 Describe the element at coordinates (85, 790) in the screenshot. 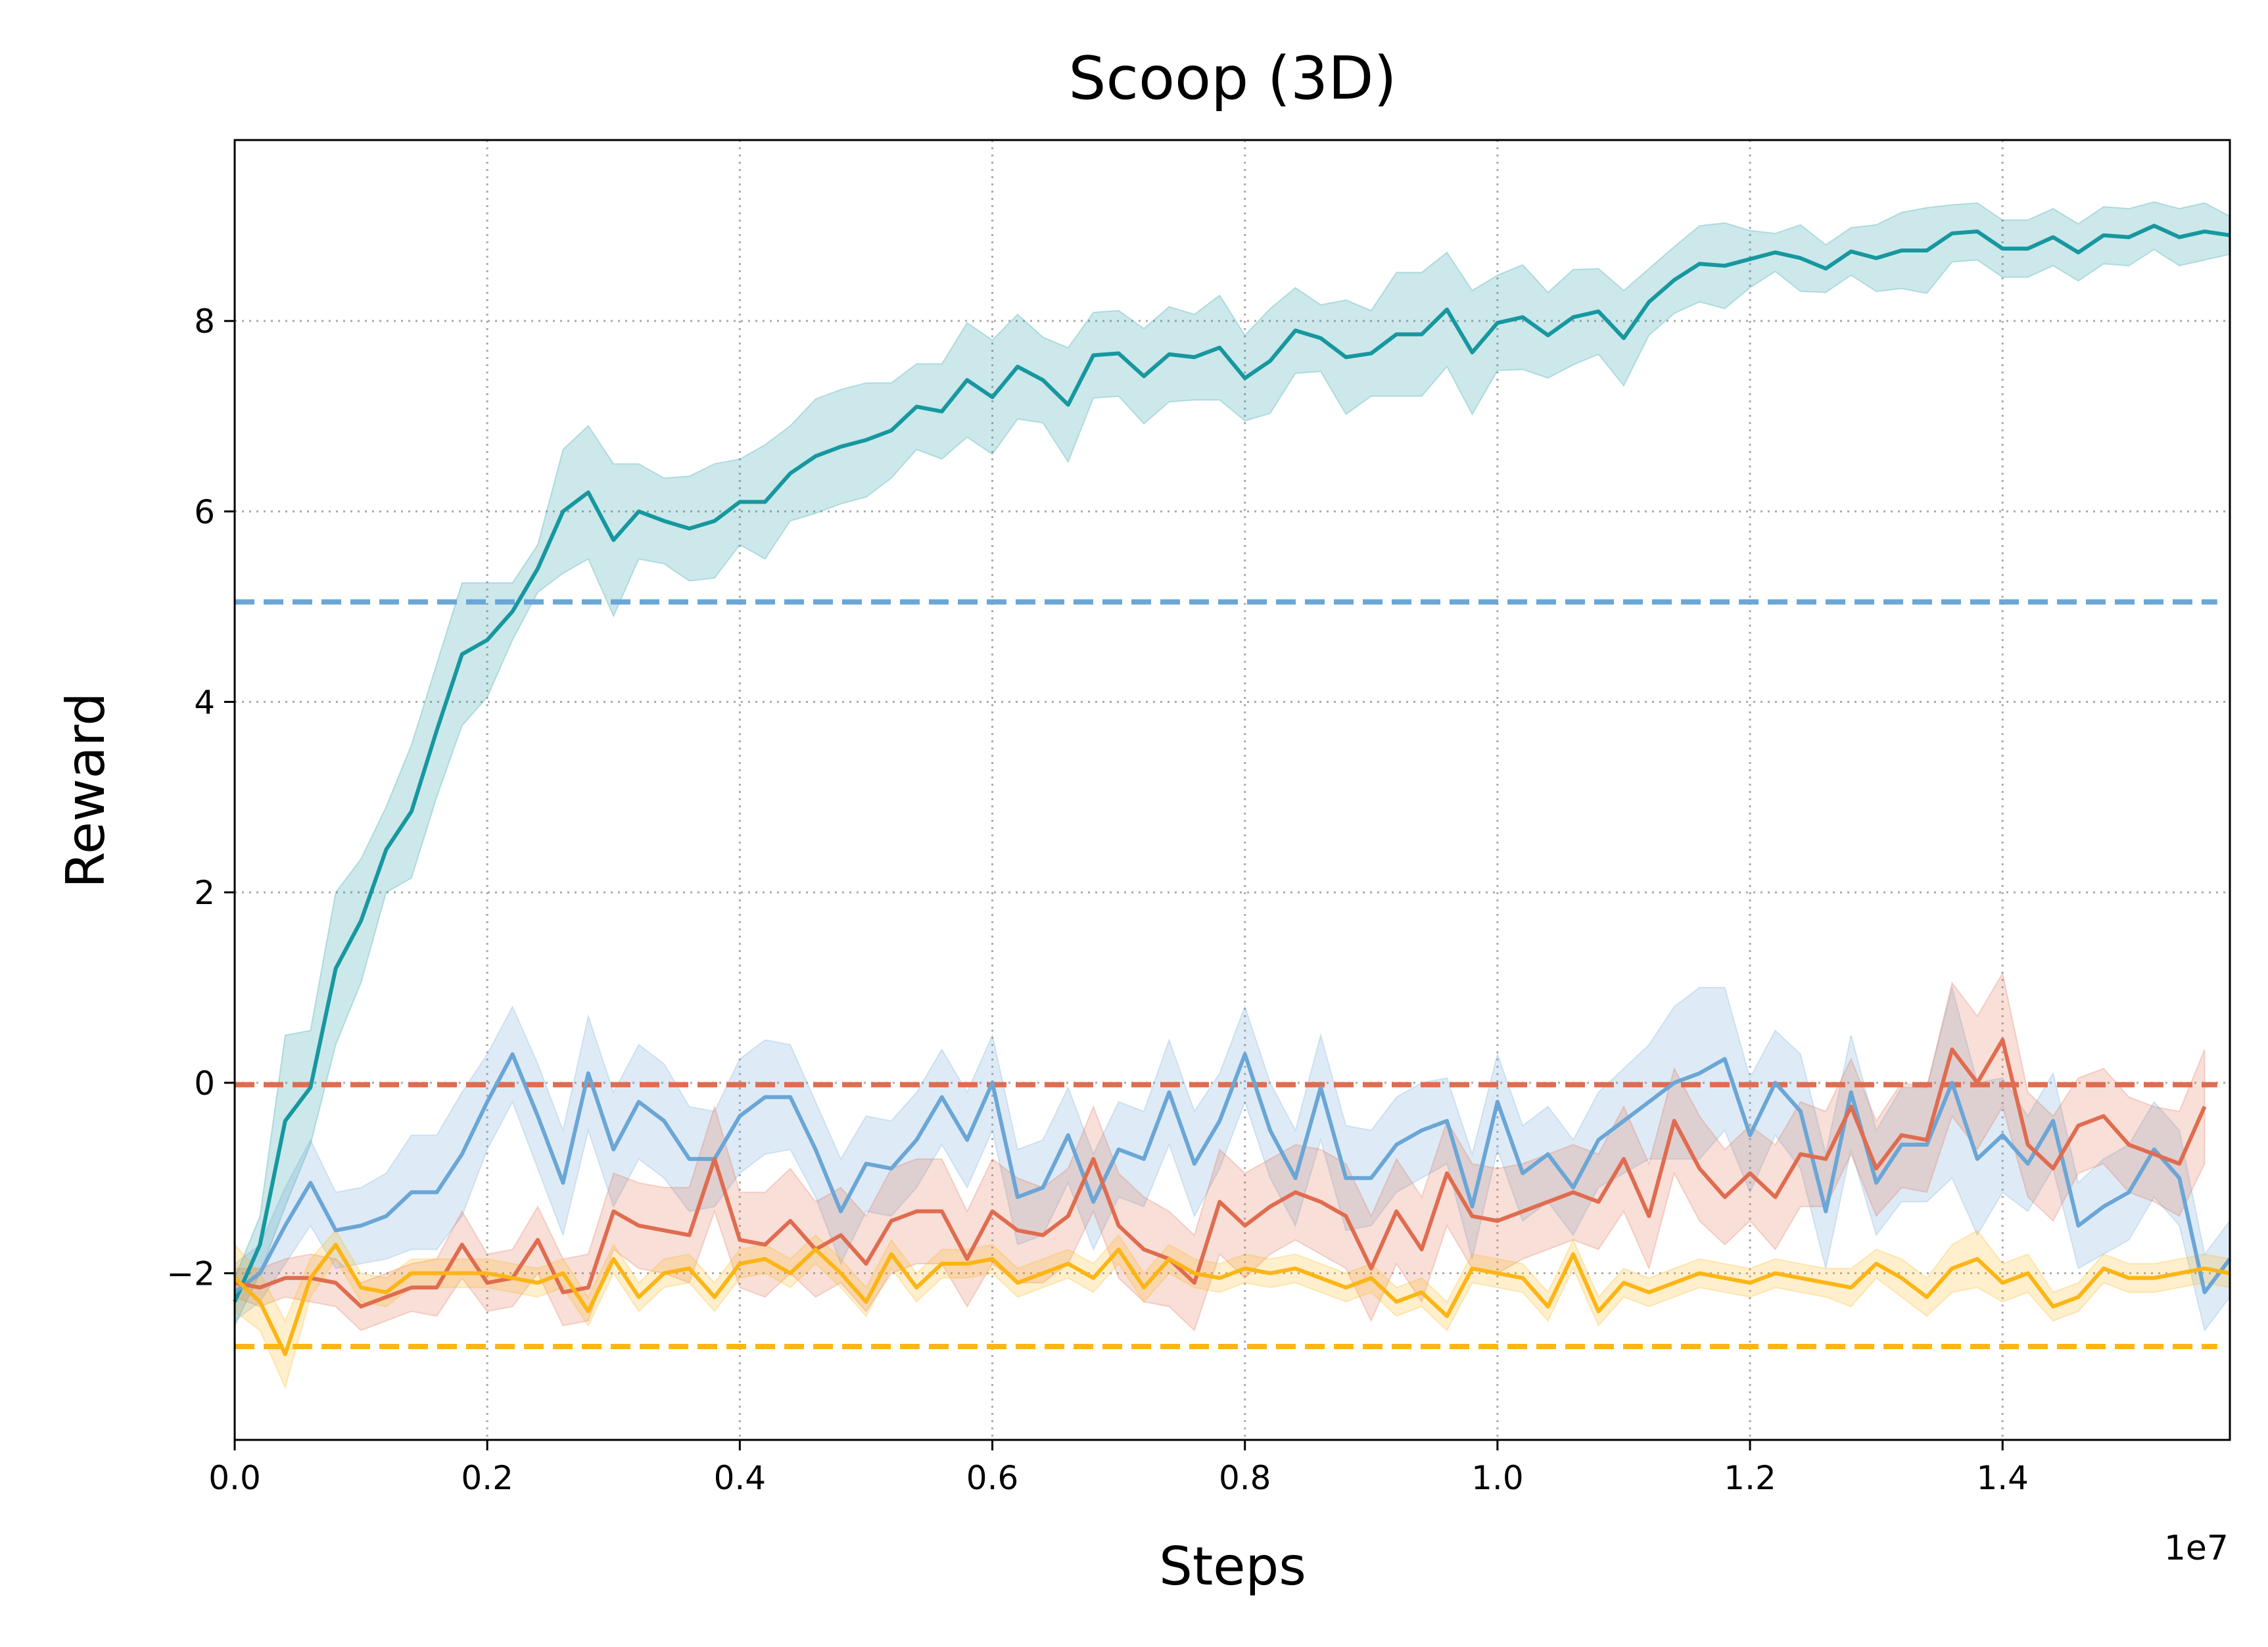

I see `y-axis-label: Reward` at that location.